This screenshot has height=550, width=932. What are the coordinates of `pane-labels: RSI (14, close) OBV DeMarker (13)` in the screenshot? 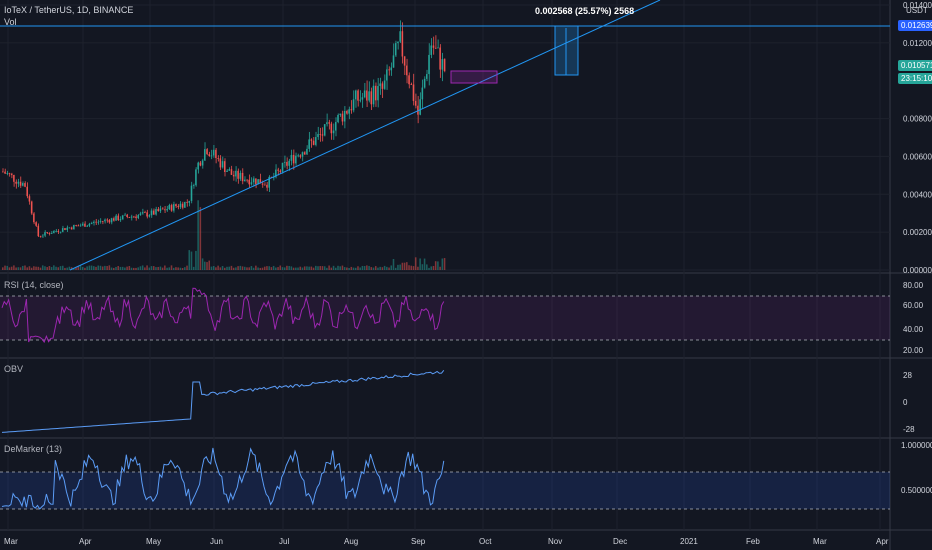 It's located at (34, 367).